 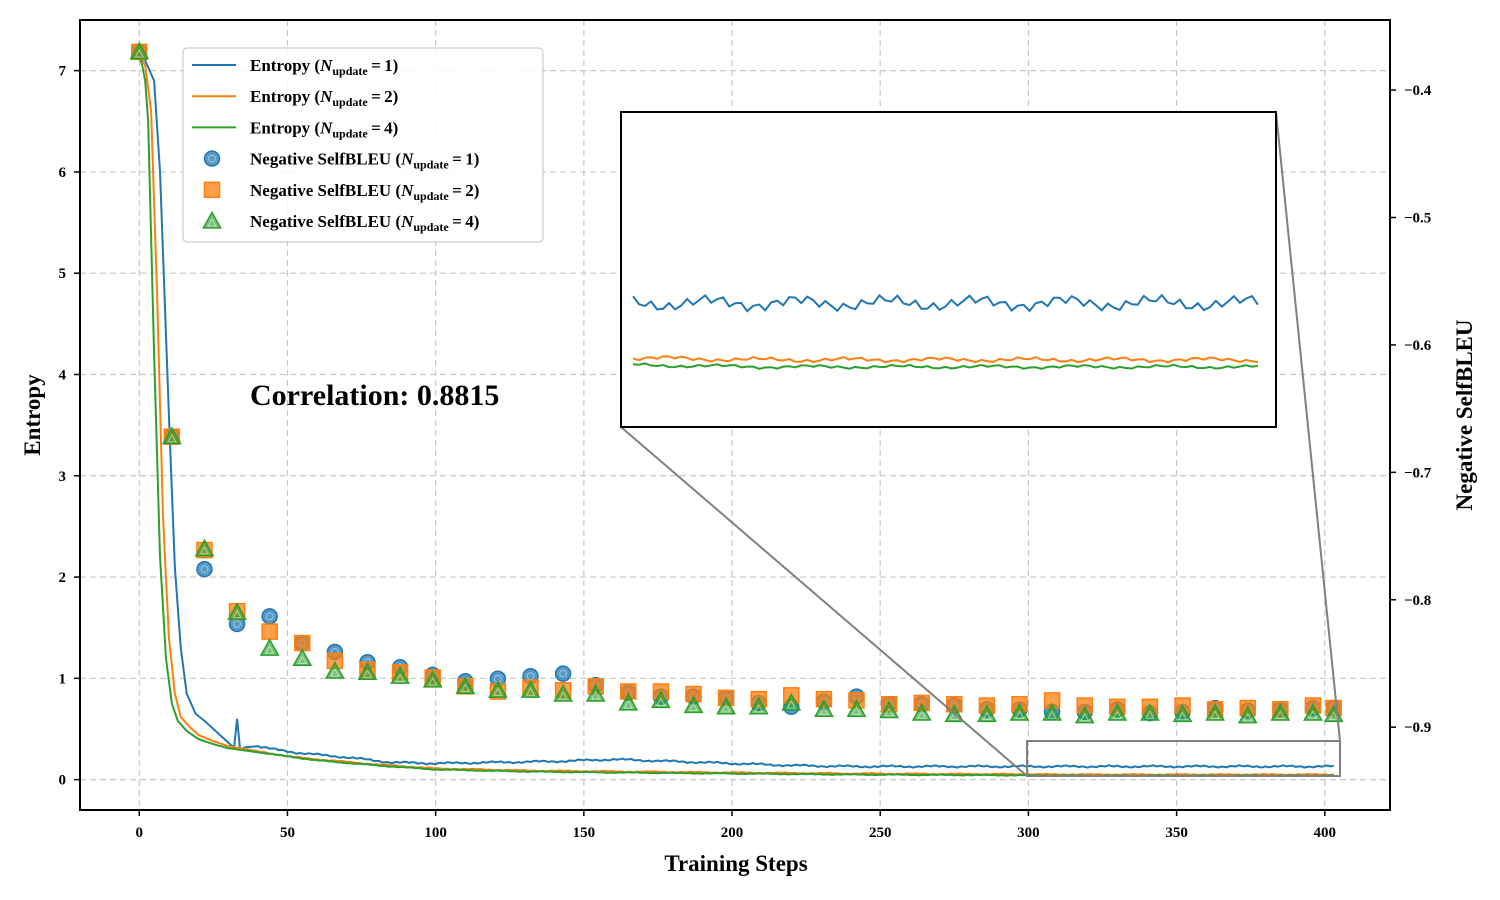 I want to click on selfbleu-marker-n4-19-hatch, so click(x=758, y=708).